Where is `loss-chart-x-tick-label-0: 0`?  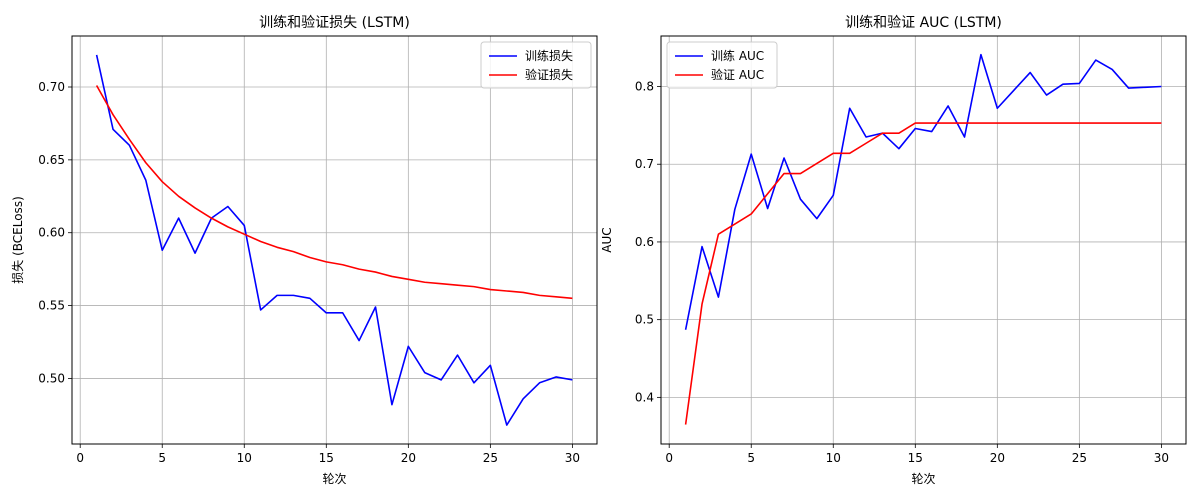 loss-chart-x-tick-label-0: 0 is located at coordinates (80, 458).